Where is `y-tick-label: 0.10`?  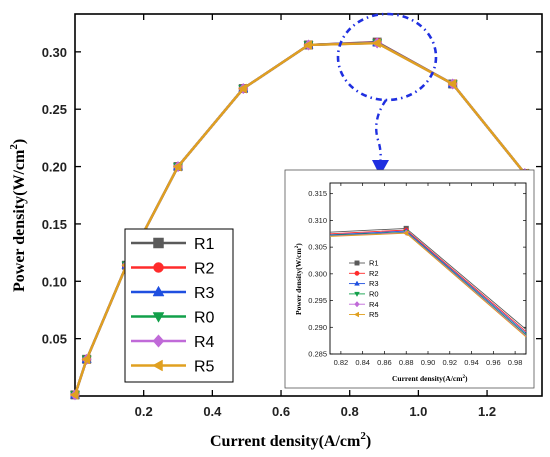
y-tick-label: 0.10 is located at coordinates (54, 281).